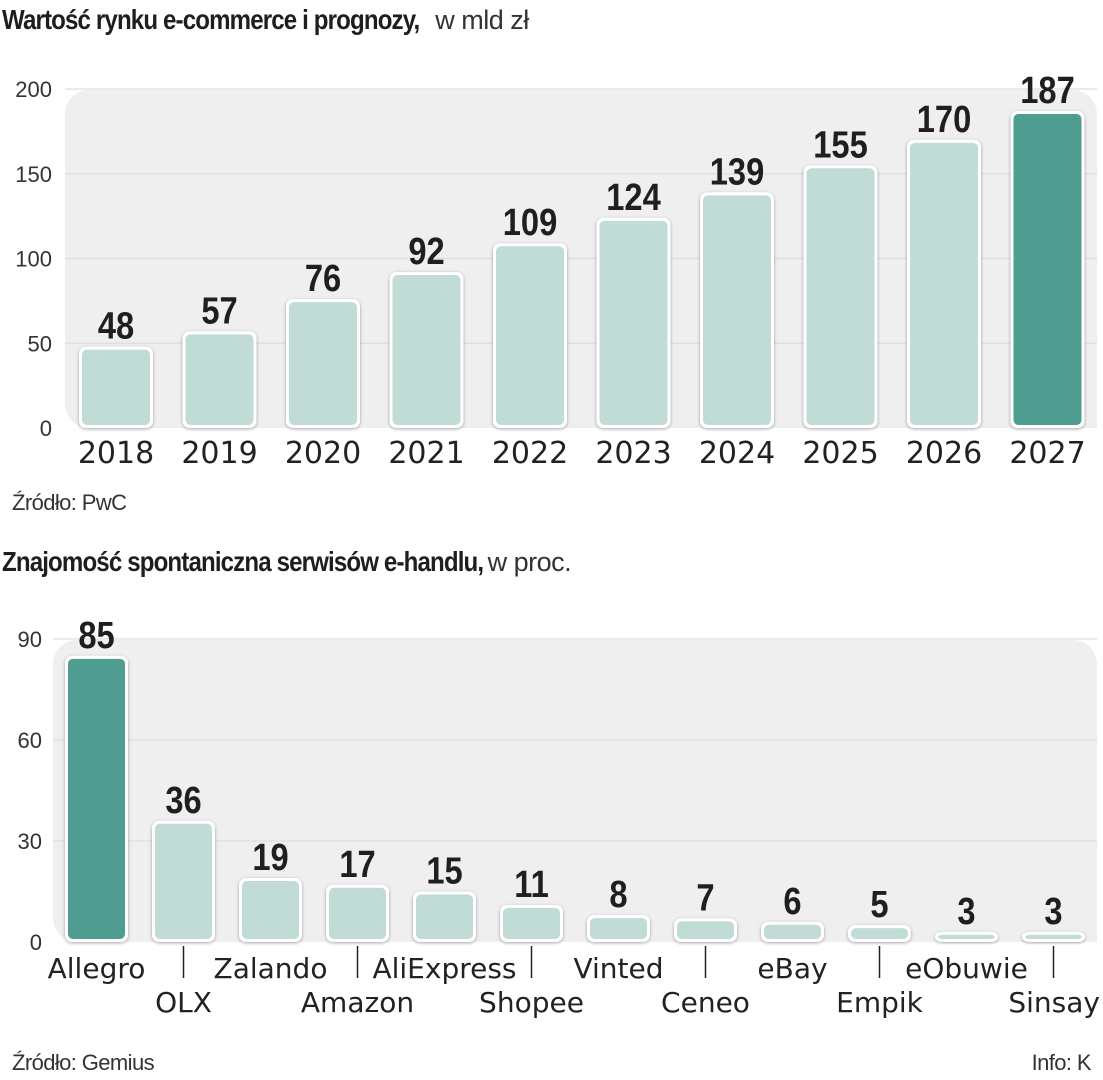 The image size is (1103, 1080). I want to click on info-credit: Info: K, so click(1061, 1062).